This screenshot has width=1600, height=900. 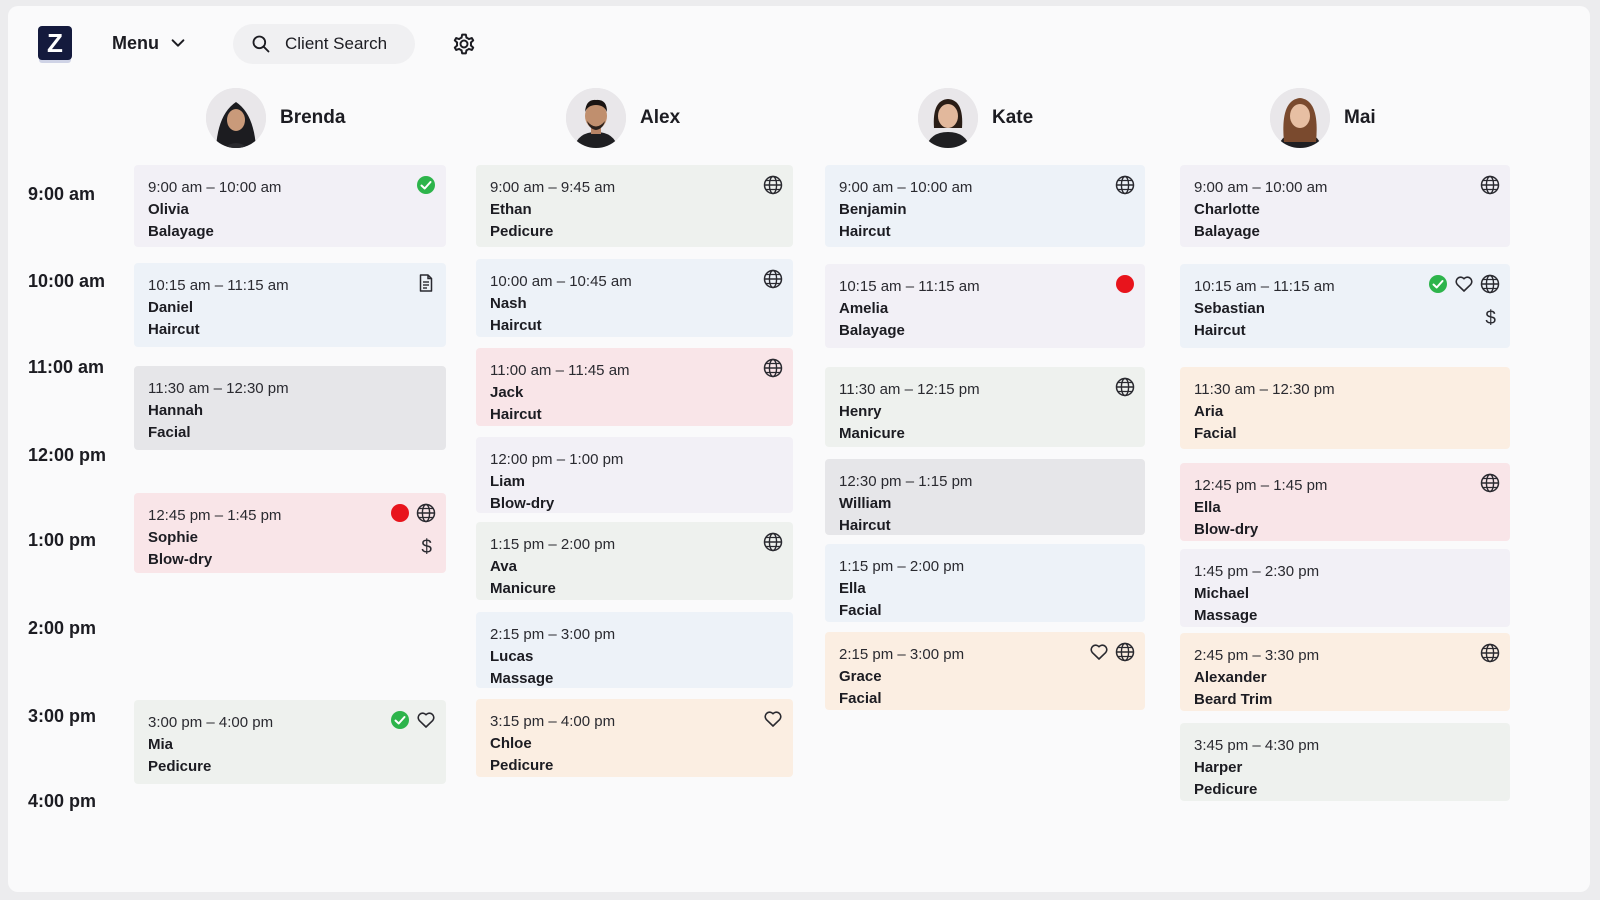 I want to click on service-name: Pedicure, so click(x=180, y=766).